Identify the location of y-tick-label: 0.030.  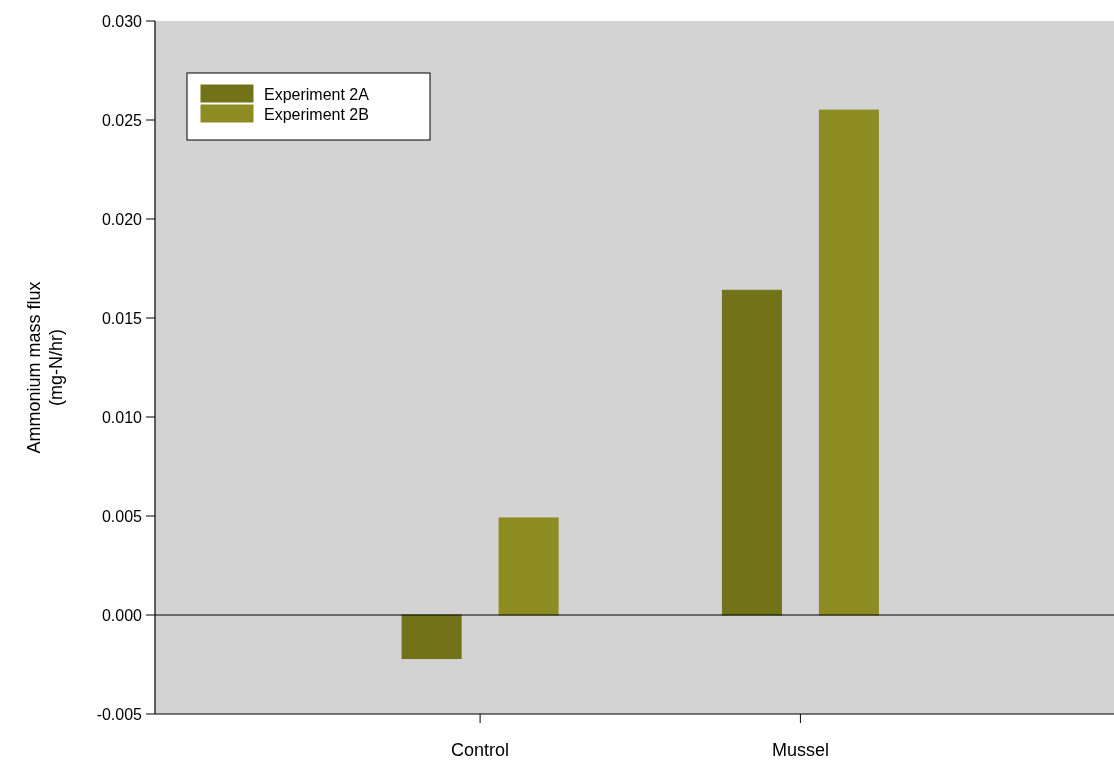
(122, 21).